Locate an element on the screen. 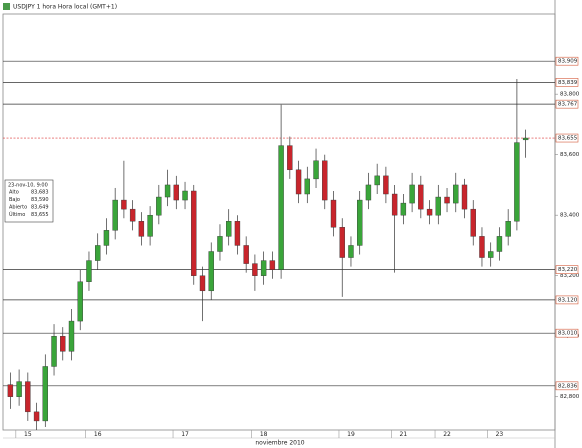 This screenshot has height=448, width=582. y-tick-label: 83,200 is located at coordinates (570, 276).